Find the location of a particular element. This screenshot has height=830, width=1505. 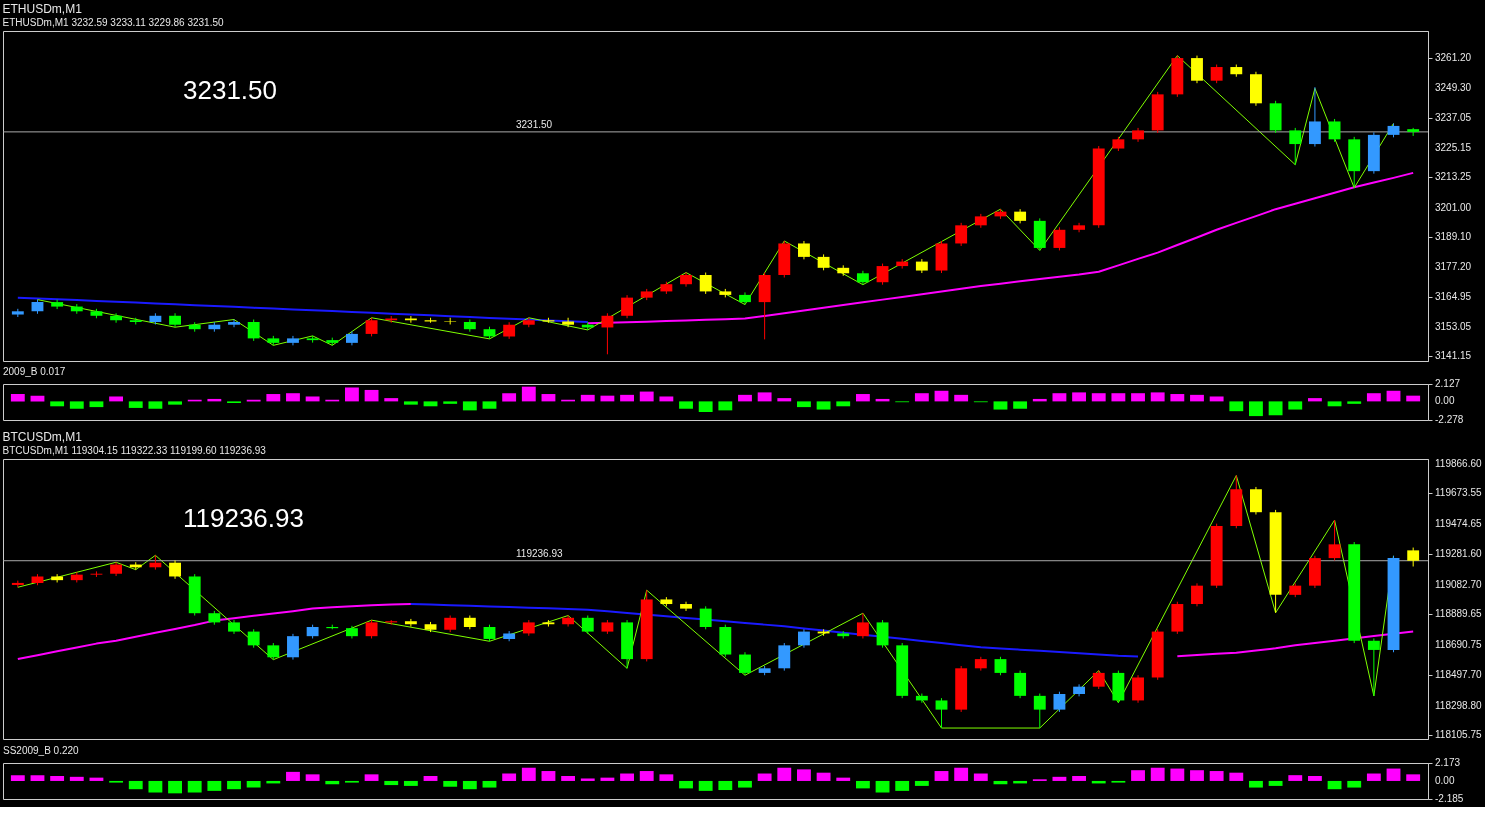

chart-subtitle: BTCUSDm,M1 119304.15 119322.33 119199.60 119236.93 is located at coordinates (134, 450).